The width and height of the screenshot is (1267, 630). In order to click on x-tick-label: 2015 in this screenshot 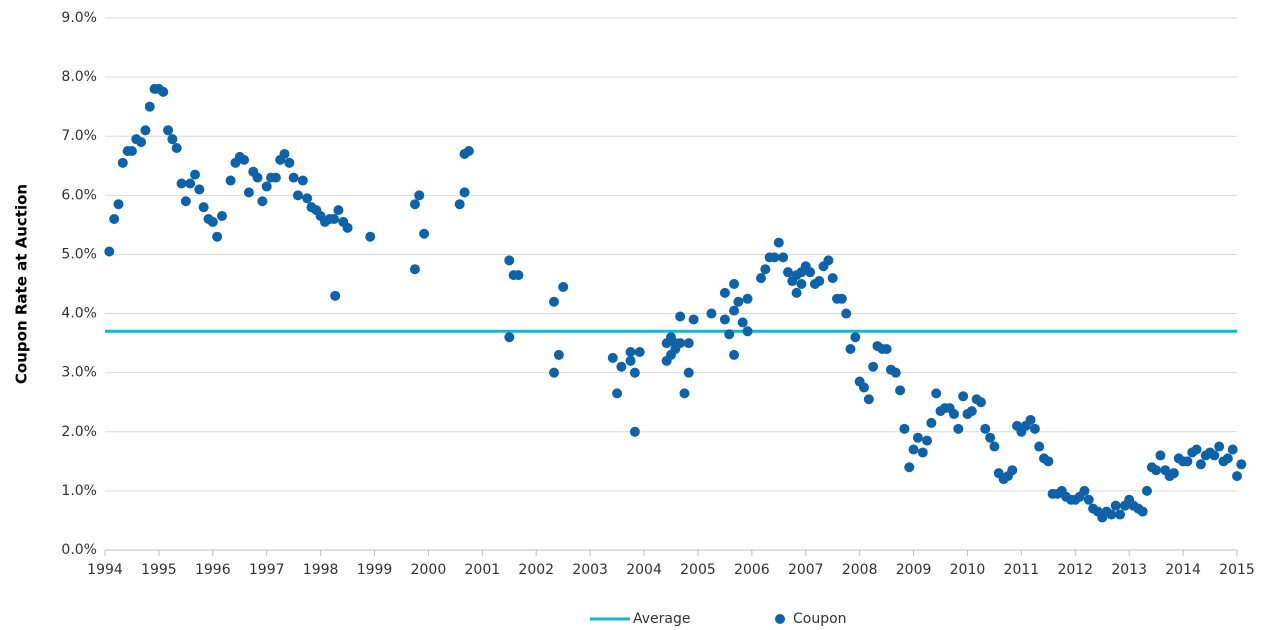, I will do `click(1237, 570)`.